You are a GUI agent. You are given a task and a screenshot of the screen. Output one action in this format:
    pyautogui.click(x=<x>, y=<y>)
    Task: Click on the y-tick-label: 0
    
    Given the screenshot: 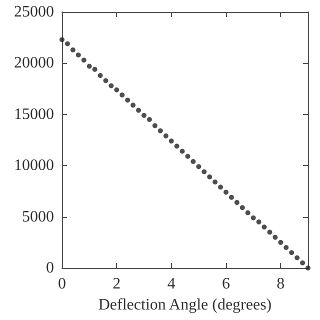 What is the action you would take?
    pyautogui.click(x=50, y=268)
    